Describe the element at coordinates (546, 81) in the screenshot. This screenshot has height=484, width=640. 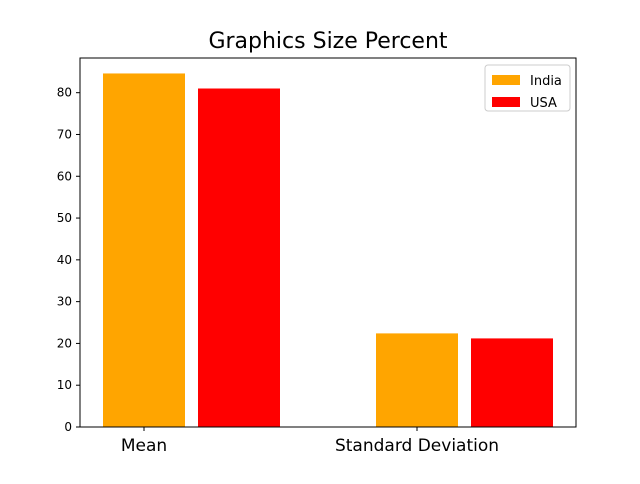
I see `legend-label: India` at that location.